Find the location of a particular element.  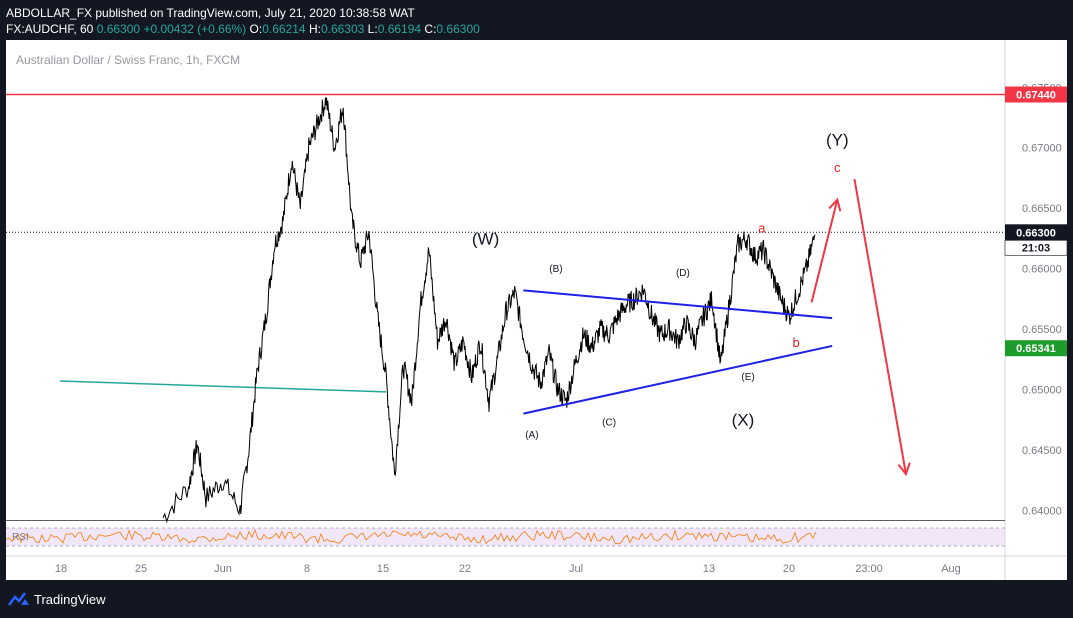

triangle-lower-line is located at coordinates (678, 379).